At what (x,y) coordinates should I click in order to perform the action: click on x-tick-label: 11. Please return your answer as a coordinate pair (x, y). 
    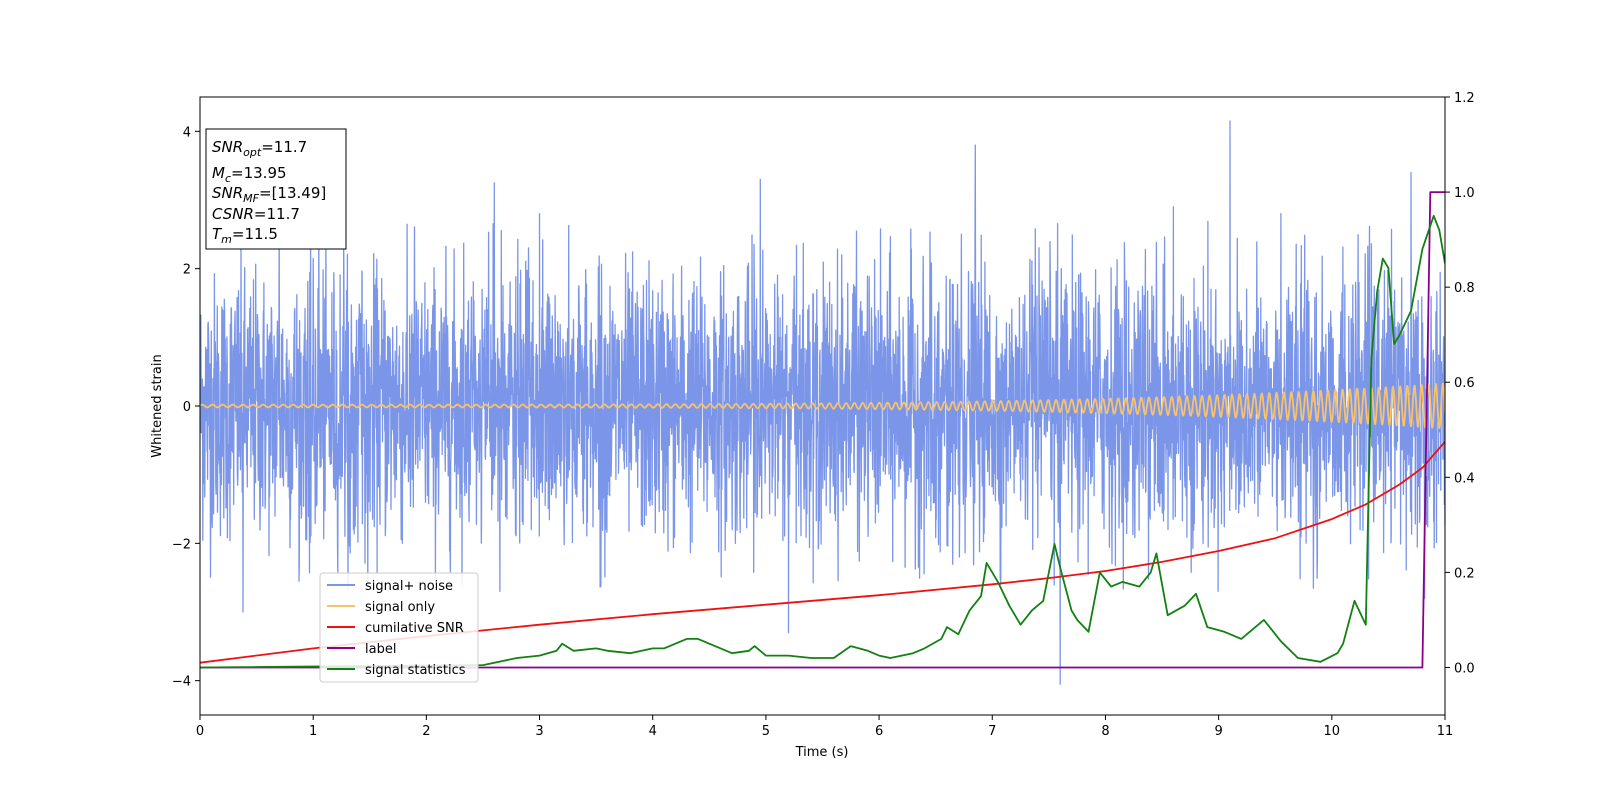
    Looking at the image, I should click on (1445, 731).